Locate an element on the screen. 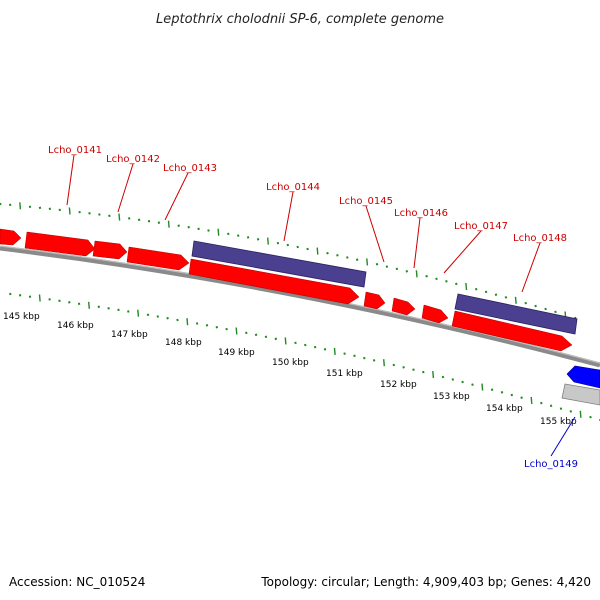 This screenshot has width=600, height=600. tick-label: 148 kbp is located at coordinates (183, 343).